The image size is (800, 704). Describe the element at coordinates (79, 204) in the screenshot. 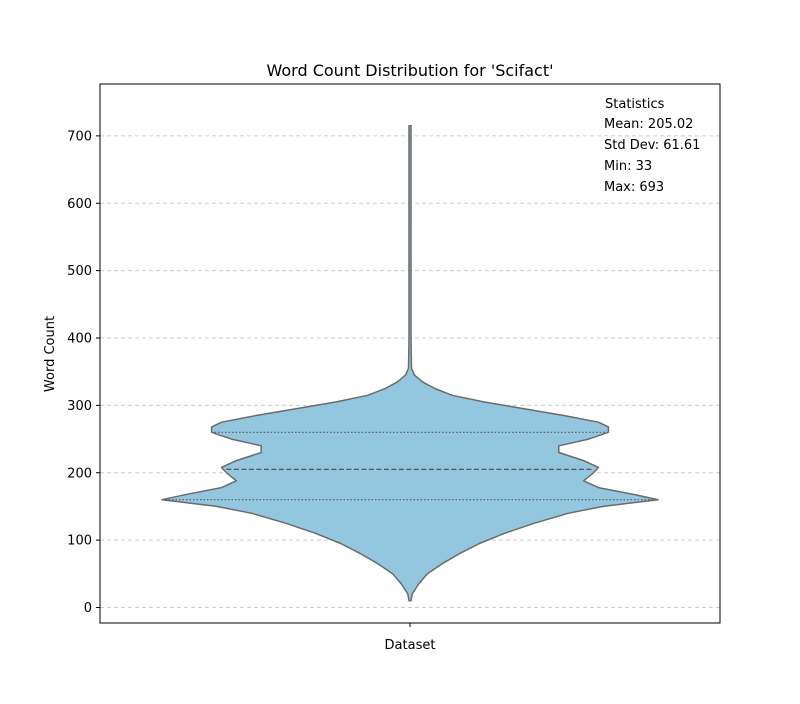

I see `y-tick-label: 600` at that location.